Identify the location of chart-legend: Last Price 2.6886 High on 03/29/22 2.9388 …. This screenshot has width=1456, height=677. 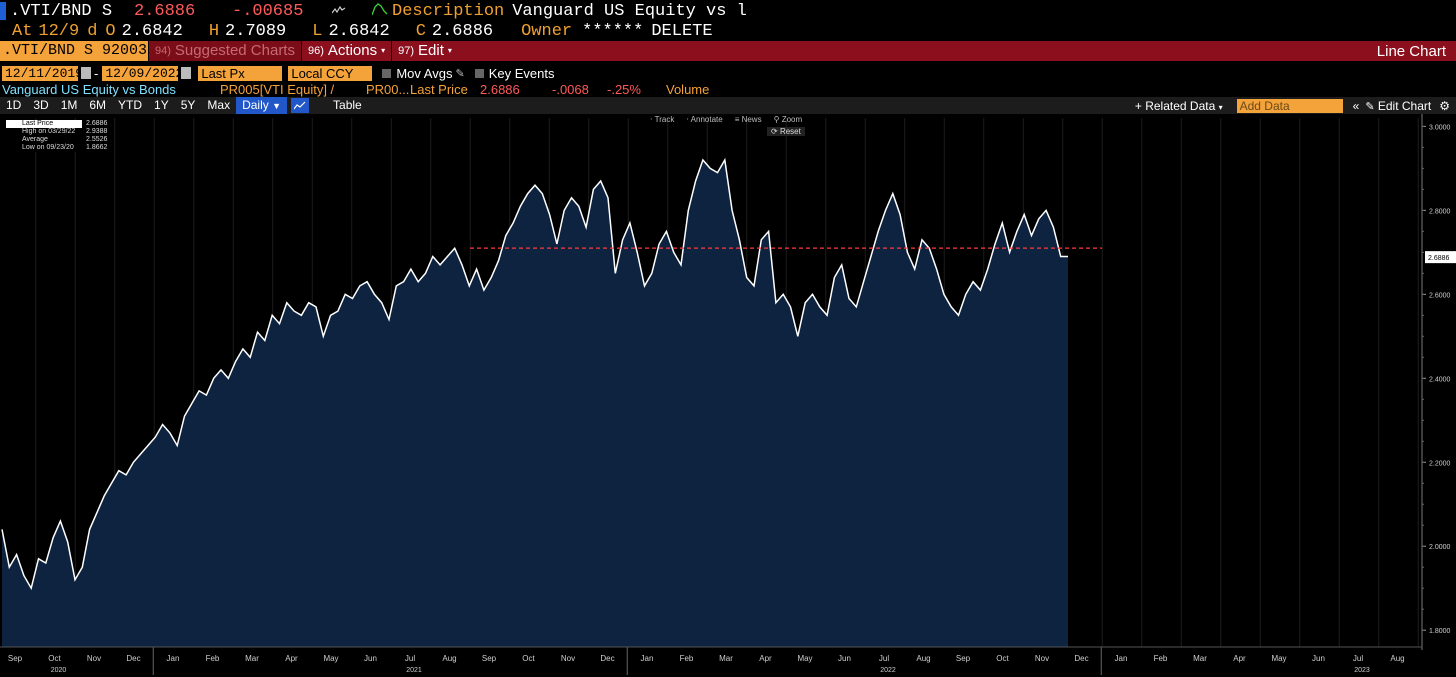
(59, 136).